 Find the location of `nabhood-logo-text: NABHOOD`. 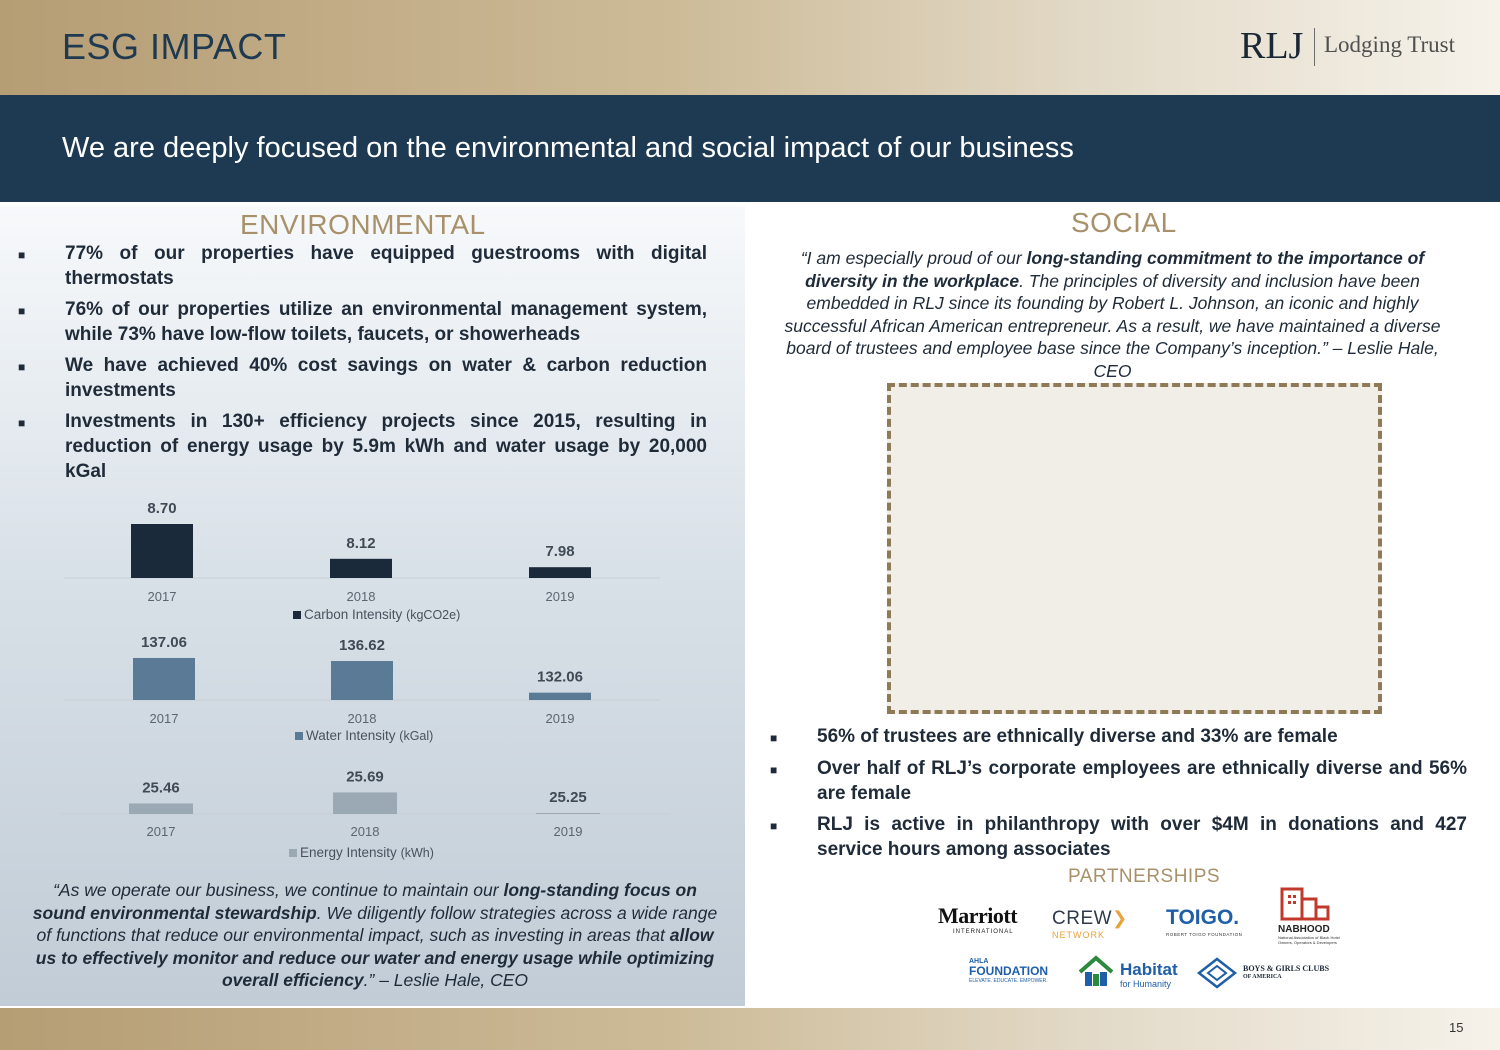

nabhood-logo-text: NABHOOD is located at coordinates (1304, 929).